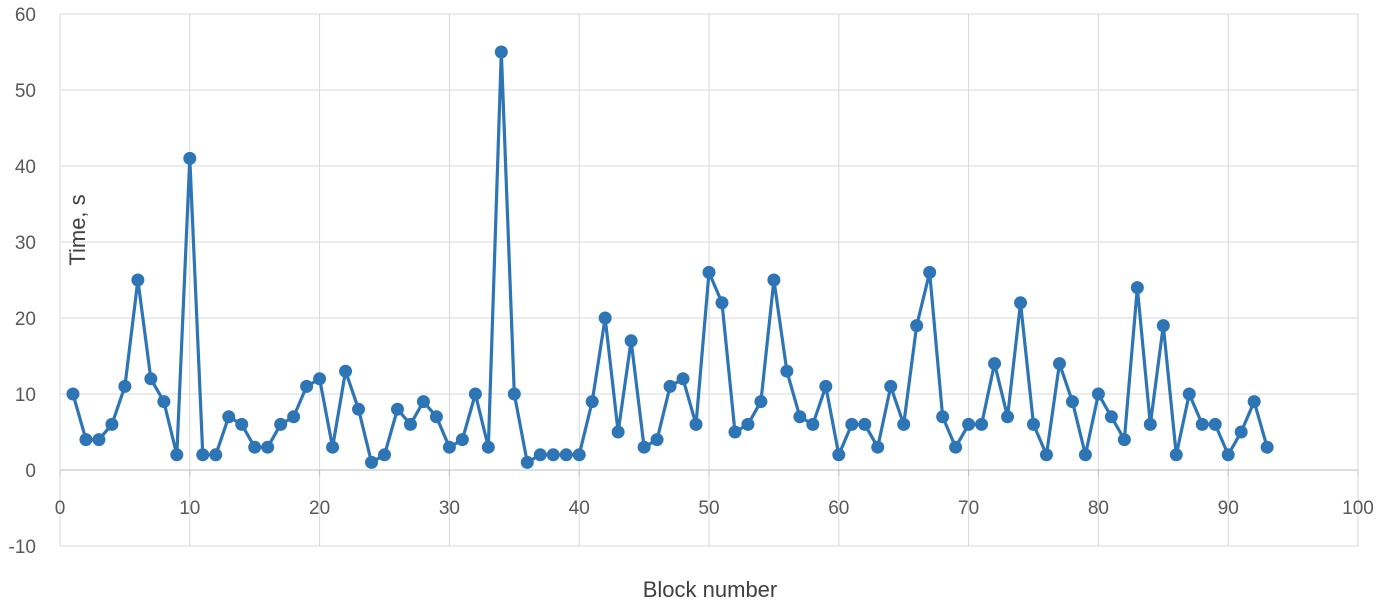  What do you see at coordinates (25, 167) in the screenshot?
I see `y-tick-label: 40` at bounding box center [25, 167].